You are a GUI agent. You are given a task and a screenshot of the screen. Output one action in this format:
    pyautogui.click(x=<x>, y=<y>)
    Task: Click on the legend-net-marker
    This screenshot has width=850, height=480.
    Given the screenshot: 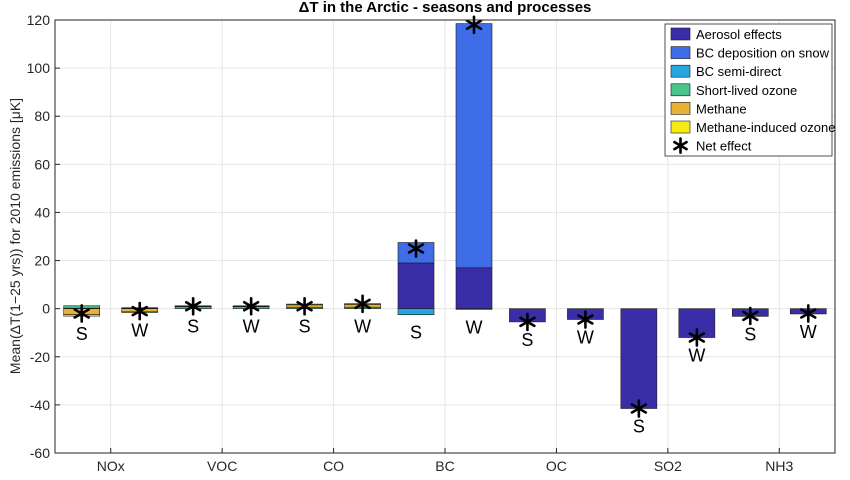 What is the action you would take?
    pyautogui.click(x=680, y=145)
    